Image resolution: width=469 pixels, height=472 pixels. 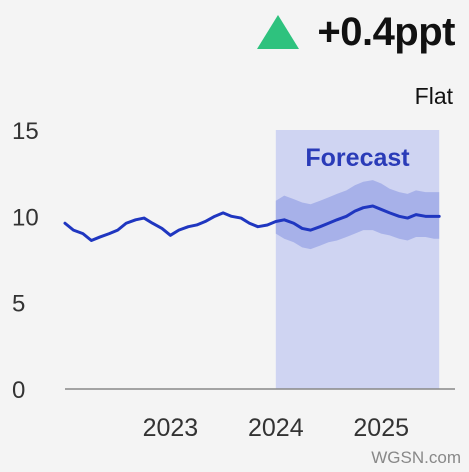 I want to click on y-tick-label: 5, so click(x=18, y=304).